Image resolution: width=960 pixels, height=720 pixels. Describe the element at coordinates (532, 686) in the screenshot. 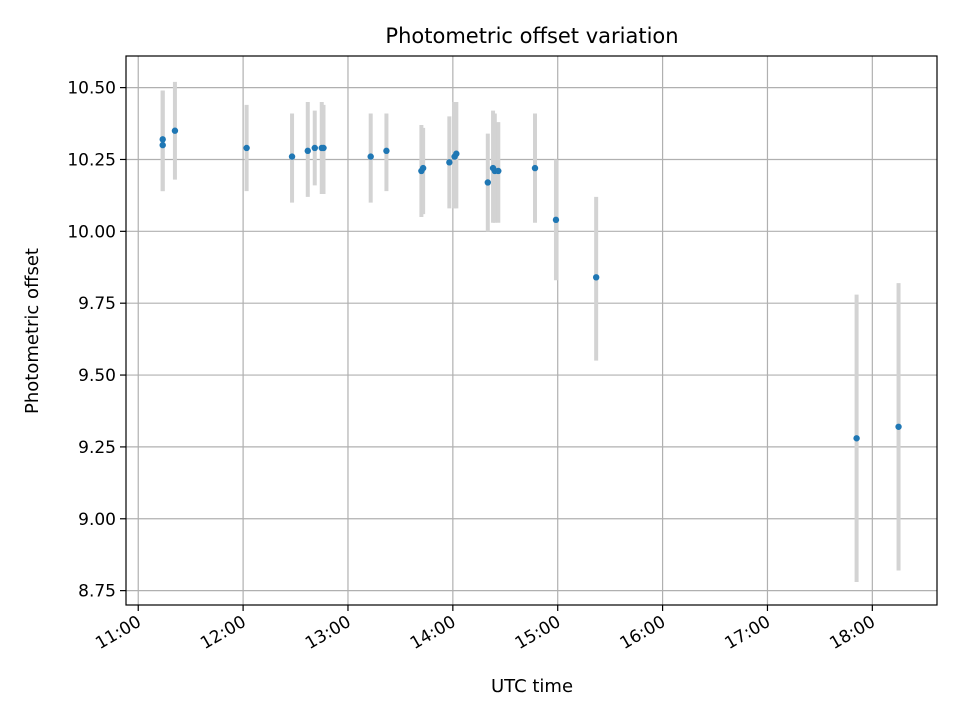

I see `x-axis-label: UTC time` at that location.